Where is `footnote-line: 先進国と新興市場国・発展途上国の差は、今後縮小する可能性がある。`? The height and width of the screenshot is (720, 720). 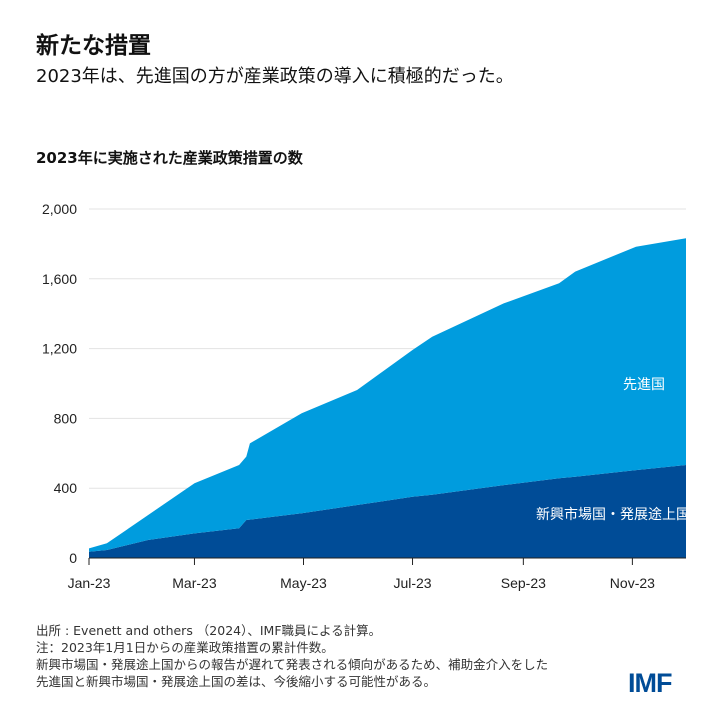
footnote-line: 先進国と新興市場国・発展途上国の差は、今後縮小する可能性がある。 is located at coordinates (236, 681).